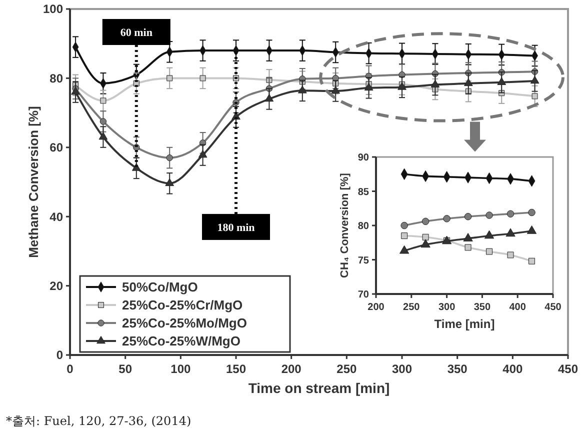 Image resolution: width=585 pixels, height=431 pixels. Describe the element at coordinates (364, 260) in the screenshot. I see `y-tick-label: 75` at that location.